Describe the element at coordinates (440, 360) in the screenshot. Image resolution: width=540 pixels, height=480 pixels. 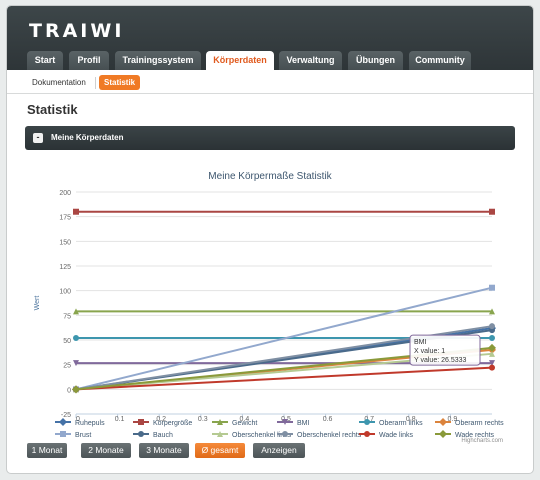
I see `tooltip-y-value: Y value: 26.5333` at that location.